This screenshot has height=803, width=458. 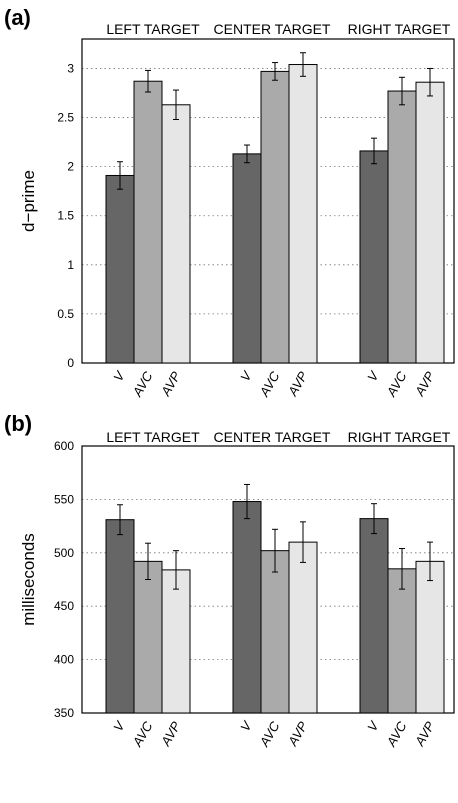 I want to click on panel-label-b: (b), so click(x=18, y=423).